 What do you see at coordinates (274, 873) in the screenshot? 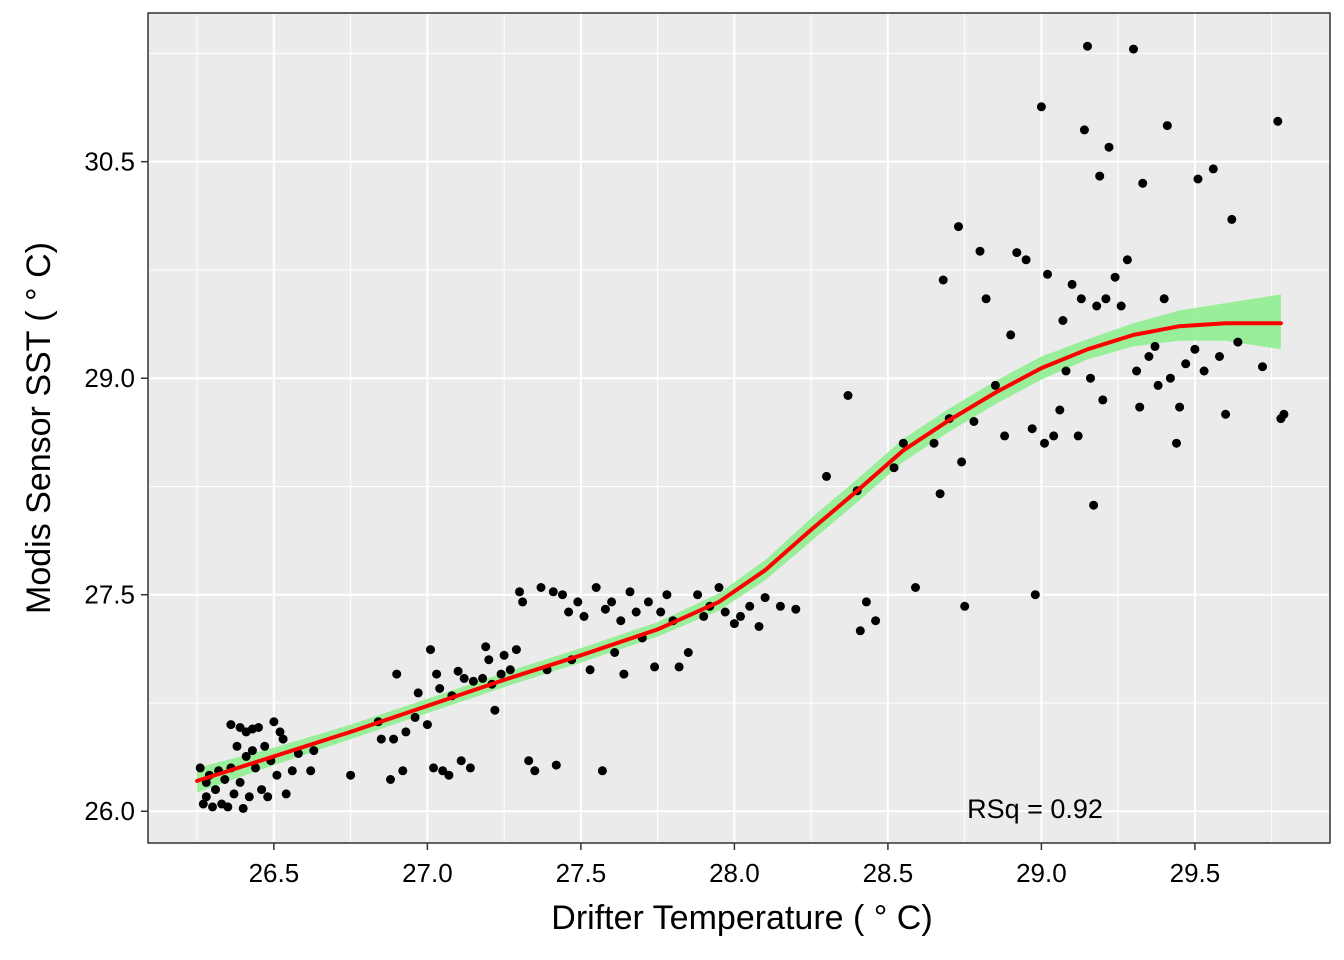
I see `x-tick-label: 26.5` at bounding box center [274, 873].